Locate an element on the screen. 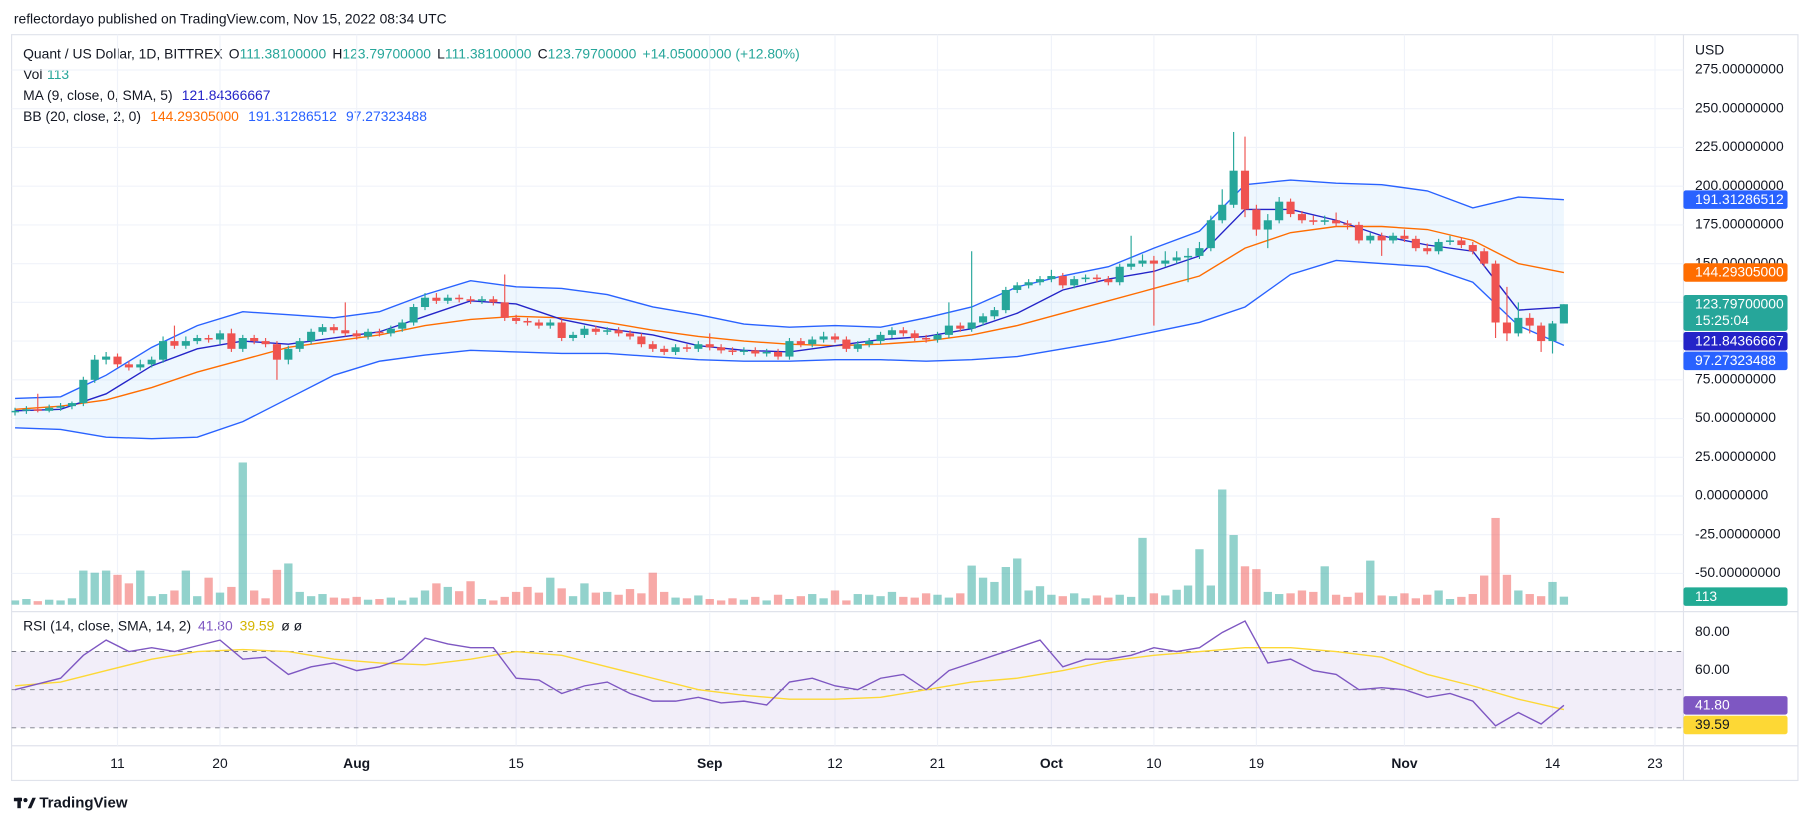 The width and height of the screenshot is (1813, 826). price-badge-label: 144.29305000 is located at coordinates (1739, 272).